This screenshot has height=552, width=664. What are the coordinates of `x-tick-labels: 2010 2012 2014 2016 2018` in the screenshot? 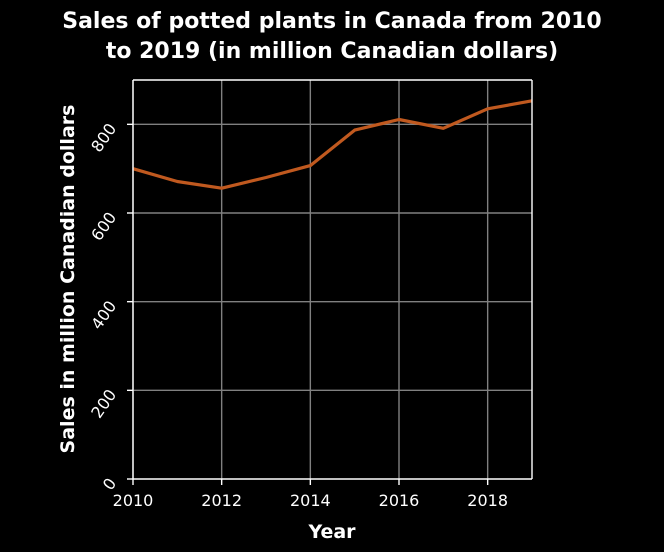 It's located at (310, 500).